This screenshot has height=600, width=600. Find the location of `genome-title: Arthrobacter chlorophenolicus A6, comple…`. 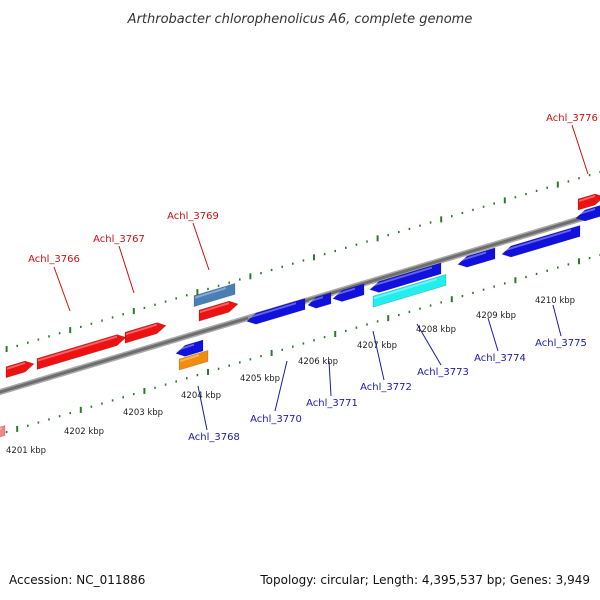

genome-title: Arthrobacter chlorophenolicus A6, comple… is located at coordinates (300, 19).